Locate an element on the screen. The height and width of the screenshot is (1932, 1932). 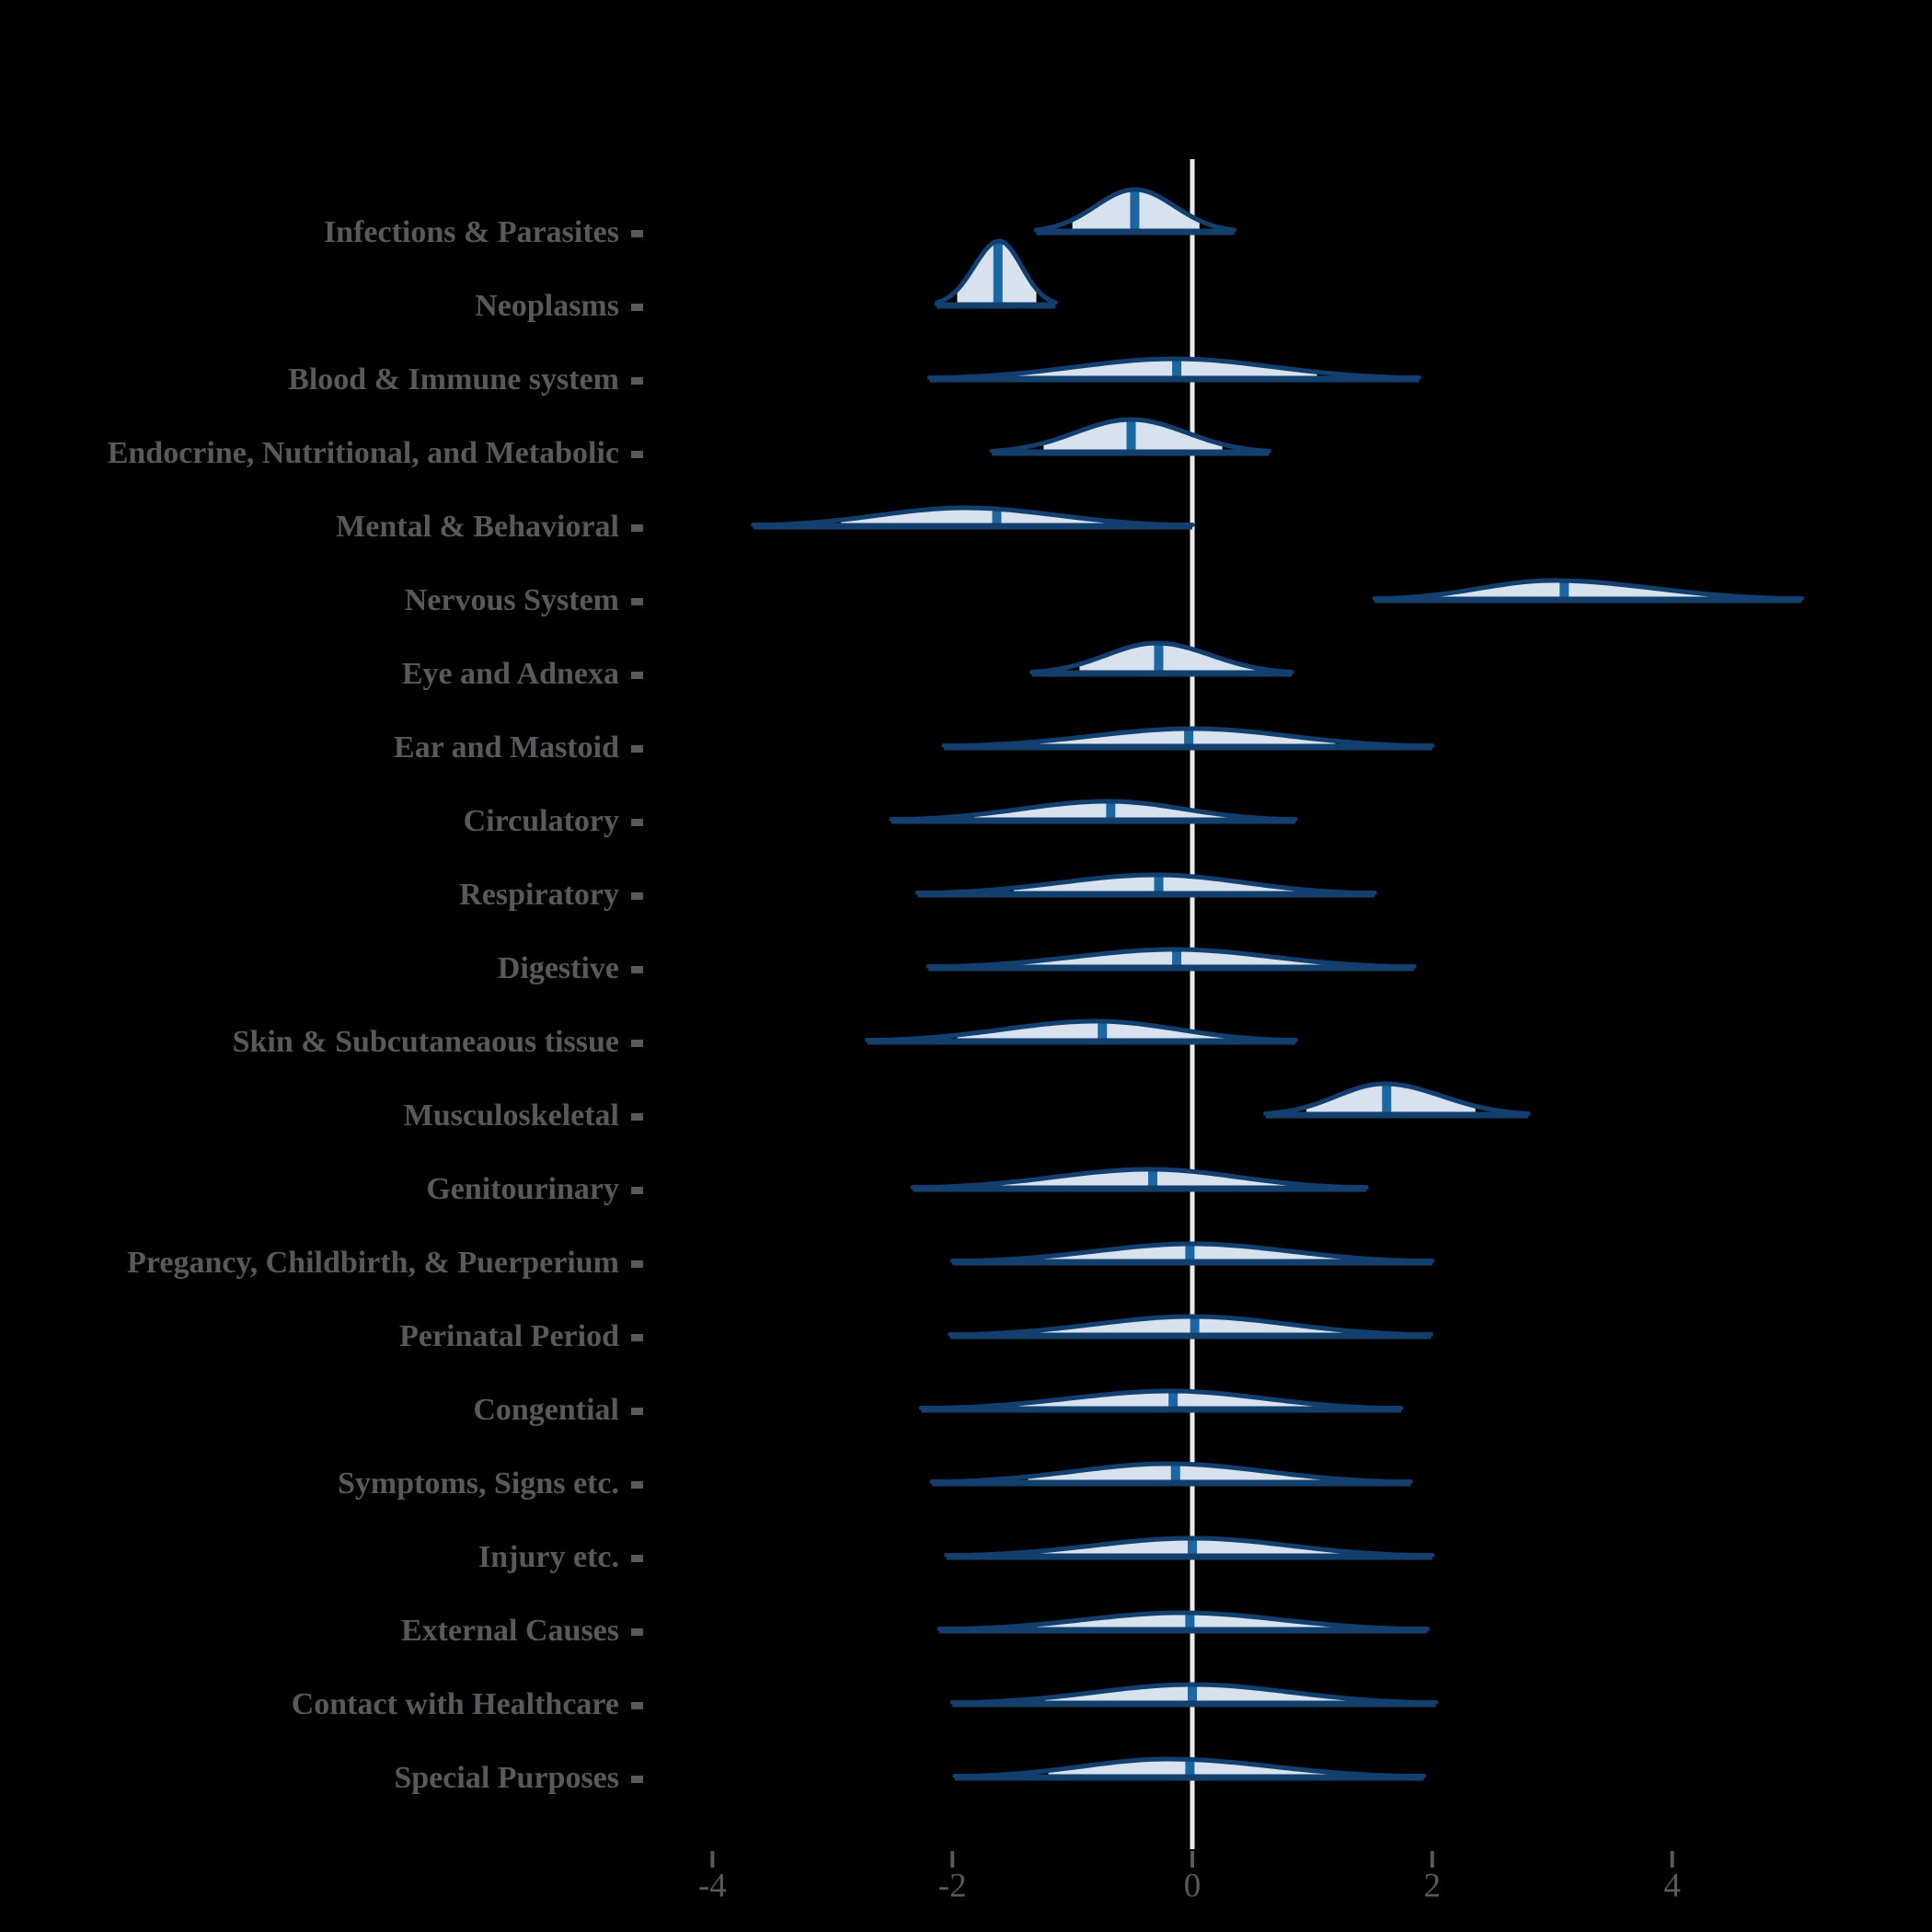
violin-eye-and-adnexa is located at coordinates (1161, 658).